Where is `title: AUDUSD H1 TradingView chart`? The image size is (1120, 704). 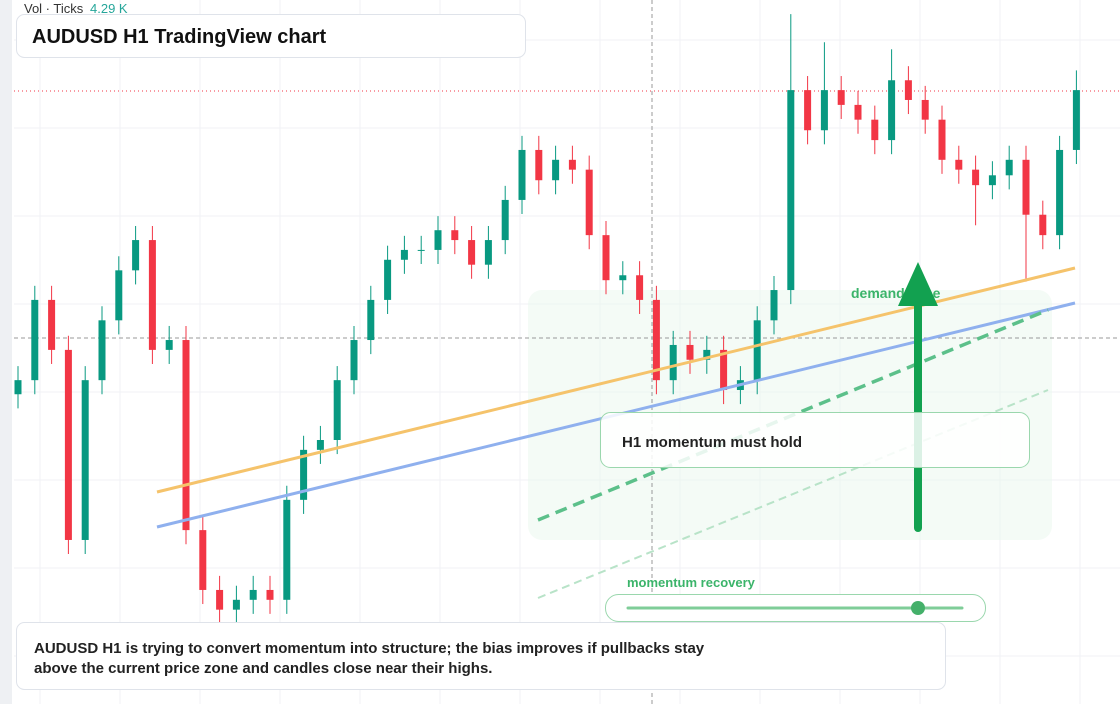 title: AUDUSD H1 TradingView chart is located at coordinates (179, 37).